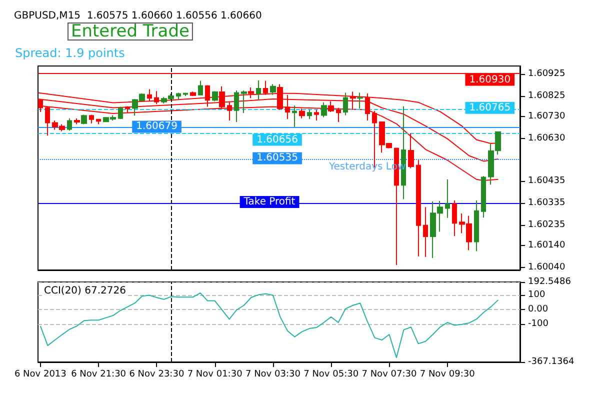  Describe the element at coordinates (547, 267) in the screenshot. I see `y-tick-label: 1.60040` at that location.